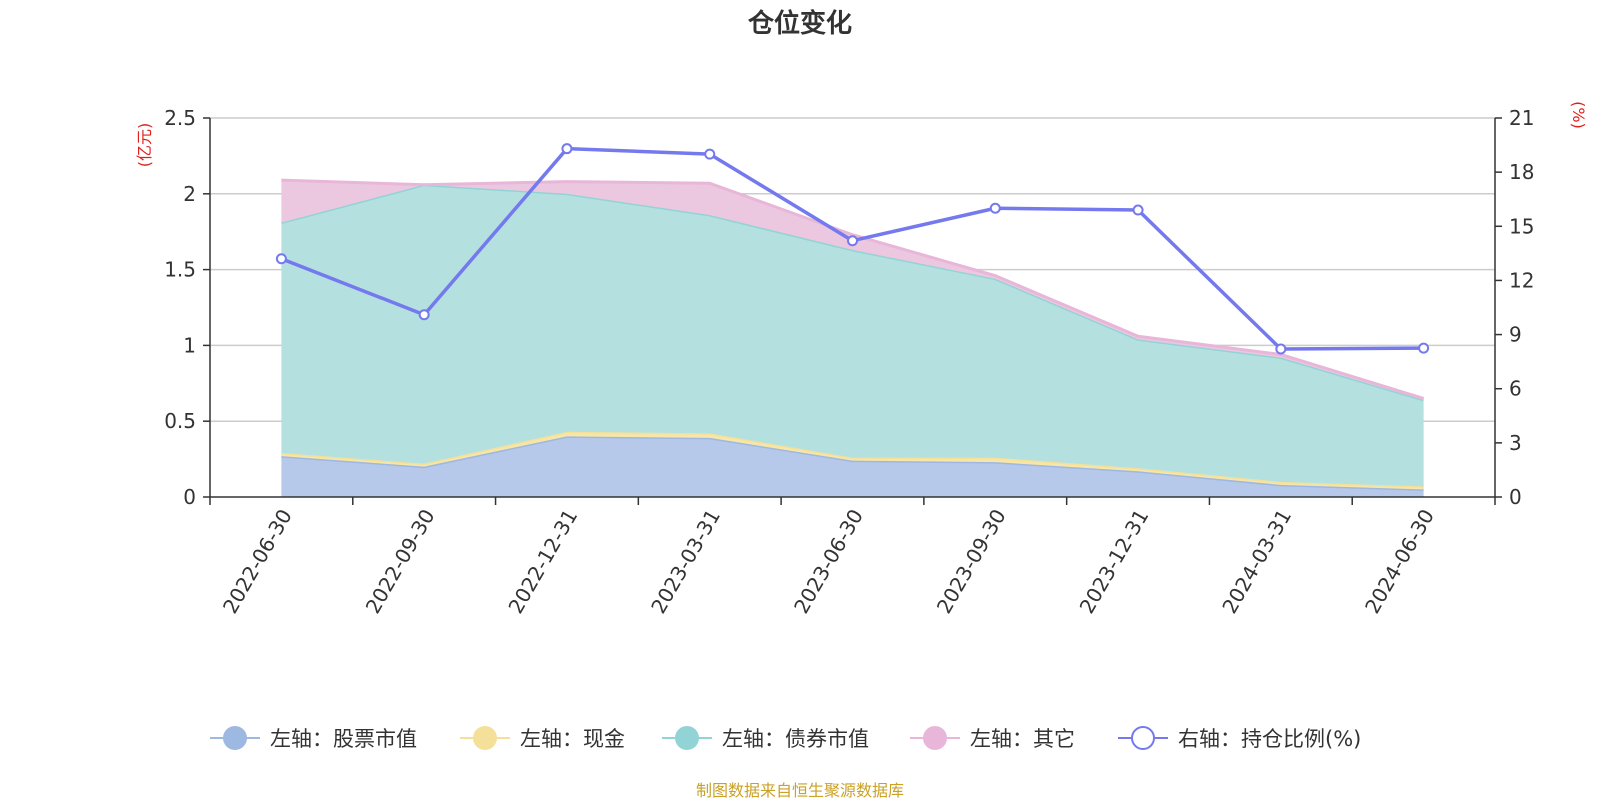 Image resolution: width=1600 pixels, height=800 pixels. What do you see at coordinates (795, 739) in the screenshot?
I see `legend-label: 左轴：债券市值` at bounding box center [795, 739].